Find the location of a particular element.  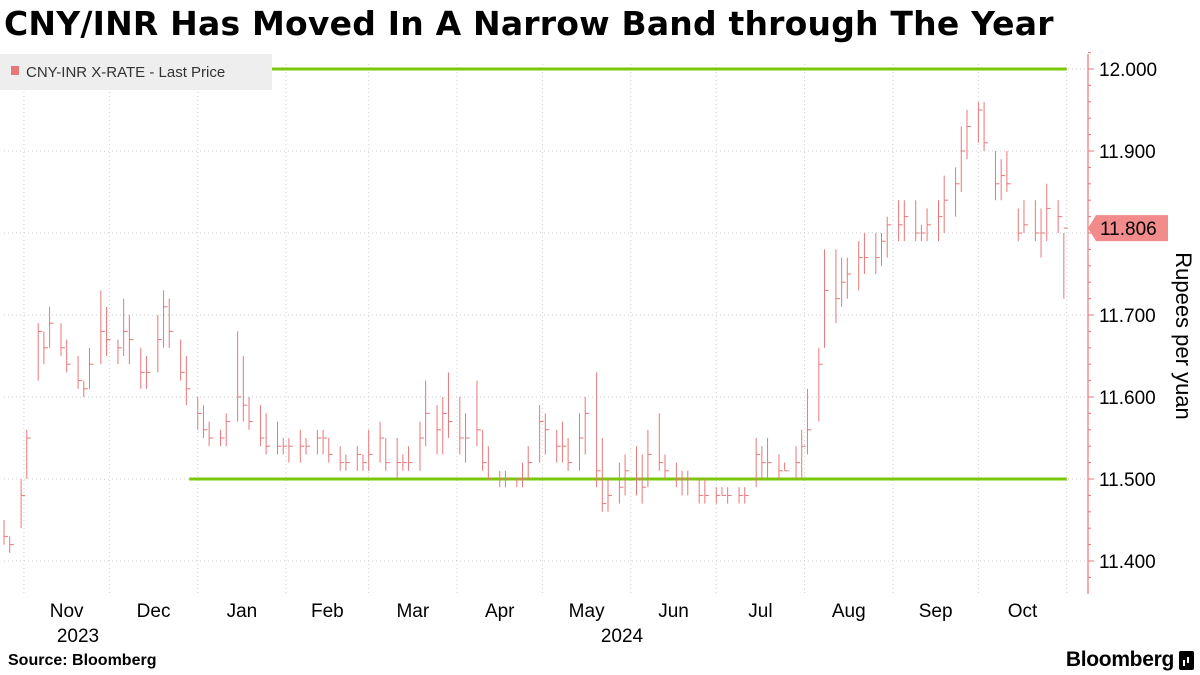

x-tick-label: May is located at coordinates (587, 611).